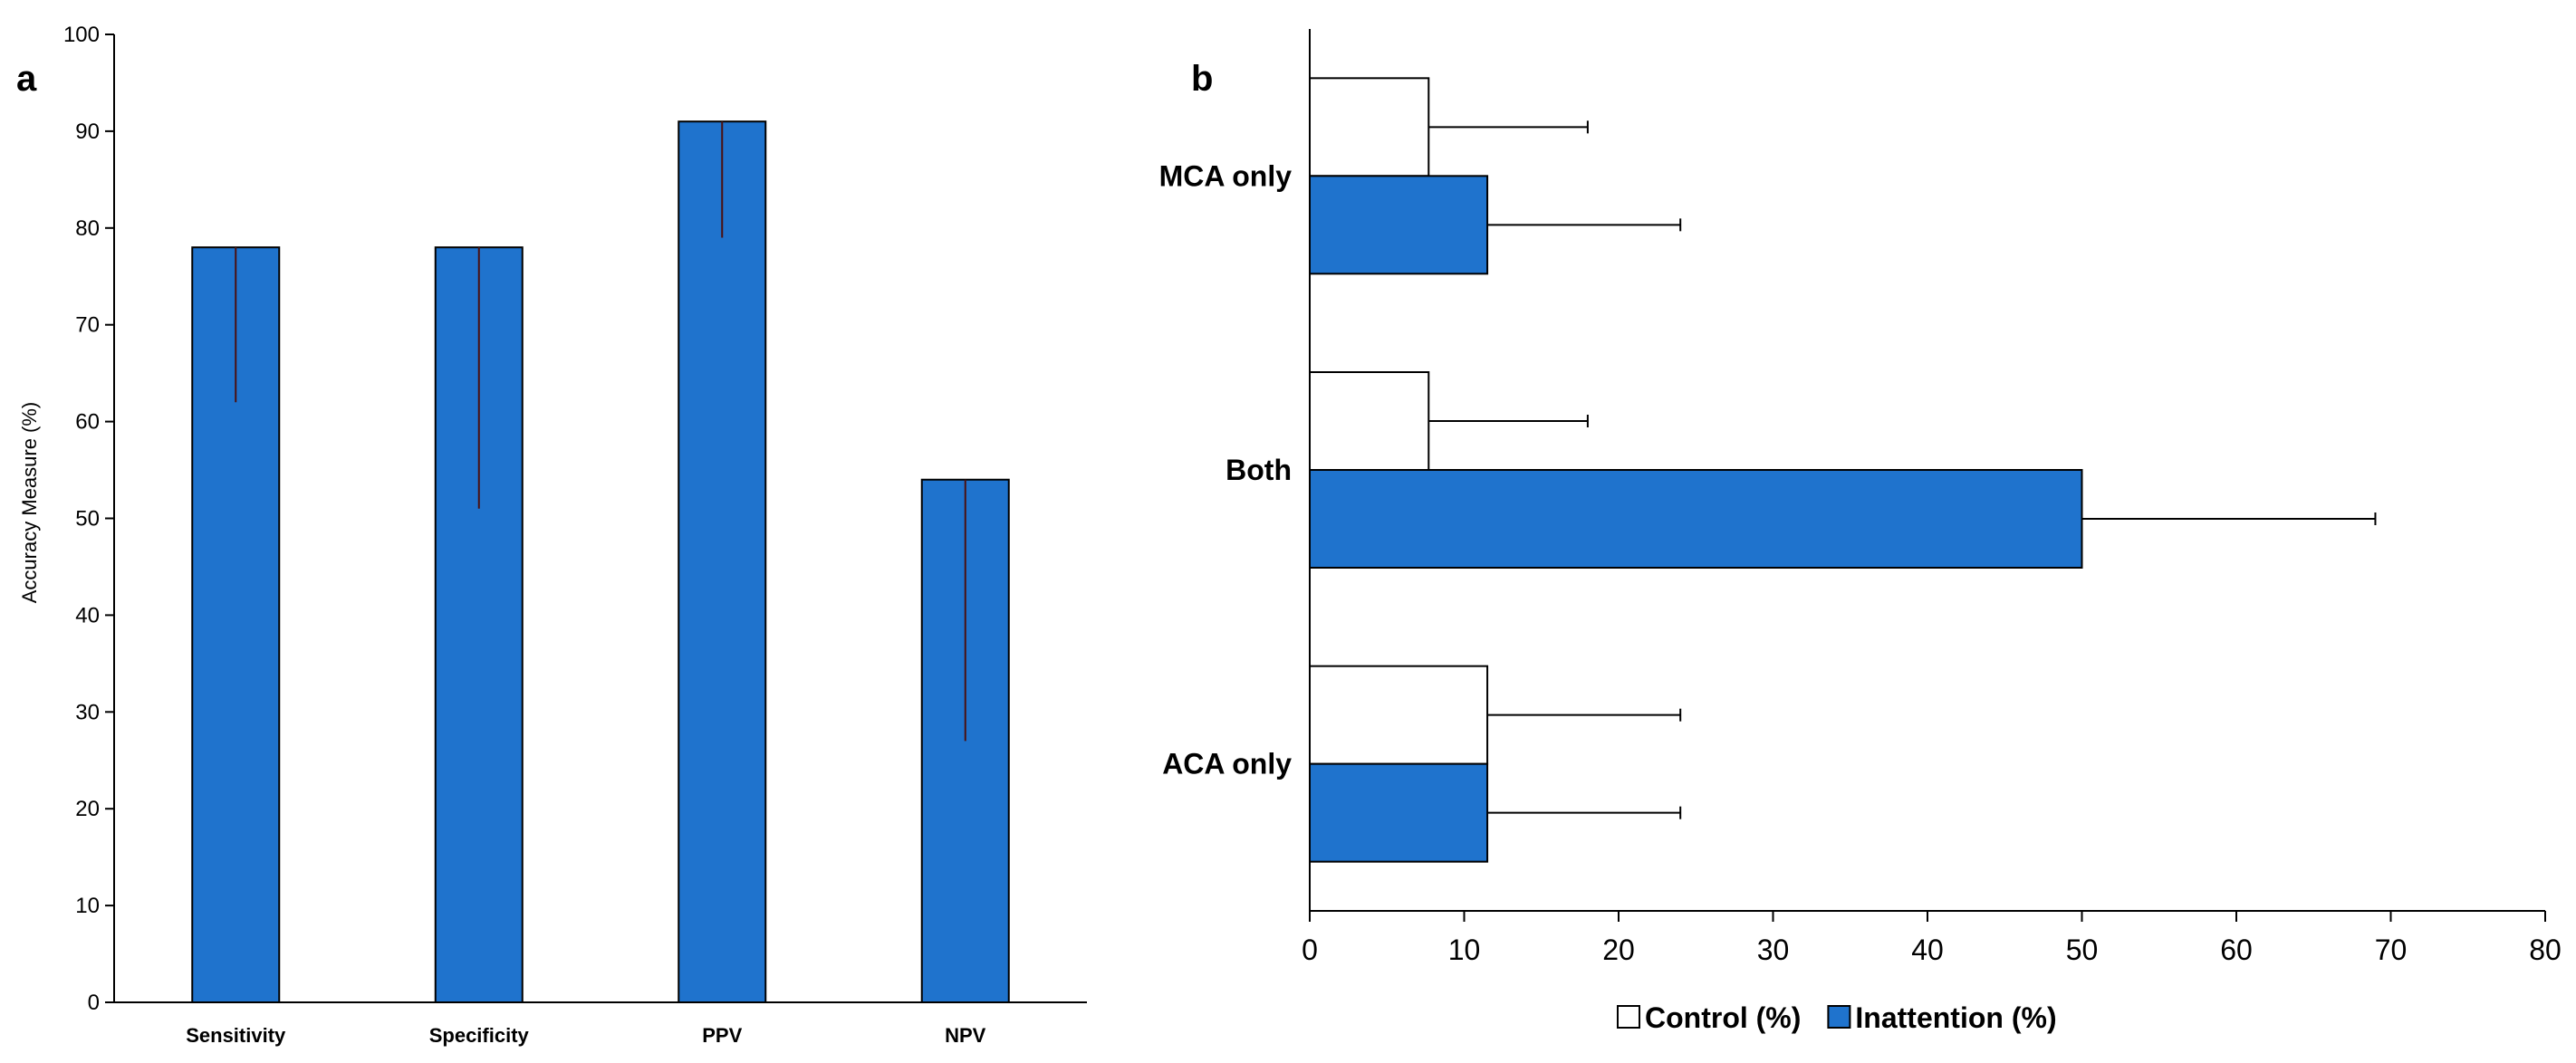 The height and width of the screenshot is (1063, 2576). I want to click on panel-b-x-tick-label: 70, so click(2391, 950).